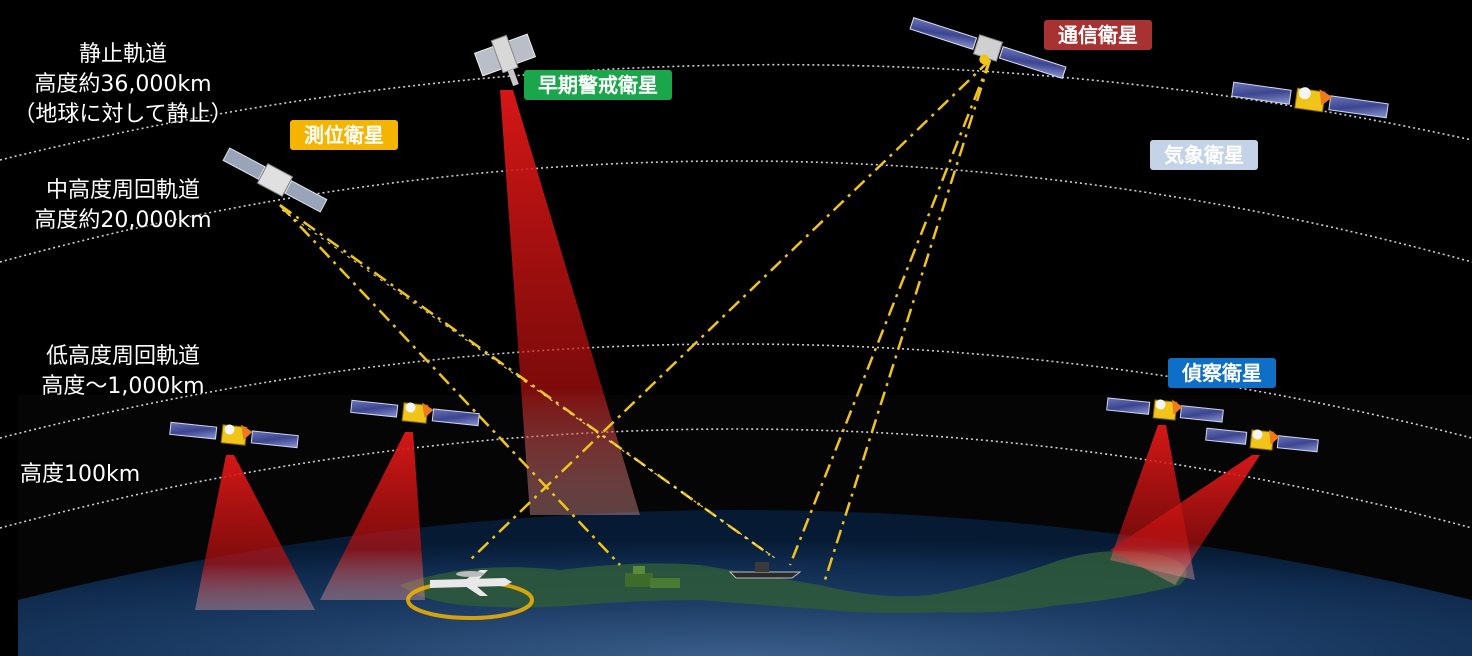 The width and height of the screenshot is (1472, 656). I want to click on meo-orbit-altitude: 高度約20,000km, so click(123, 220).